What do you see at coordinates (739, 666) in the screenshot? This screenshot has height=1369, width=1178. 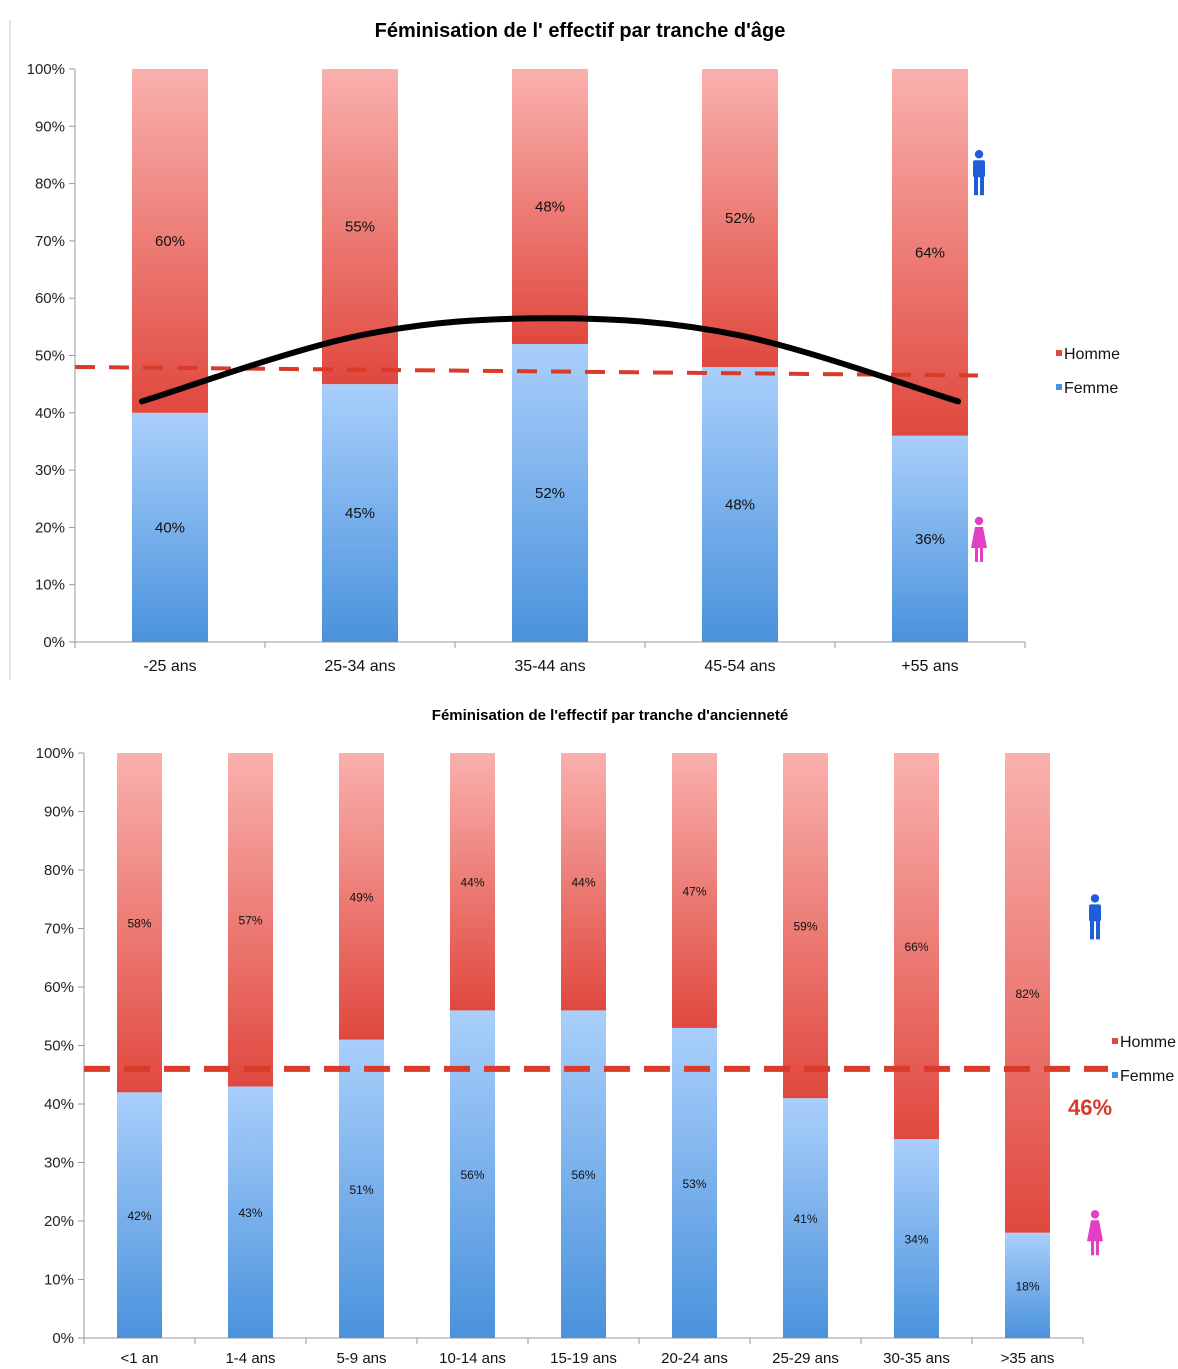 I see `x-category-label: 45-54 ans` at bounding box center [739, 666].